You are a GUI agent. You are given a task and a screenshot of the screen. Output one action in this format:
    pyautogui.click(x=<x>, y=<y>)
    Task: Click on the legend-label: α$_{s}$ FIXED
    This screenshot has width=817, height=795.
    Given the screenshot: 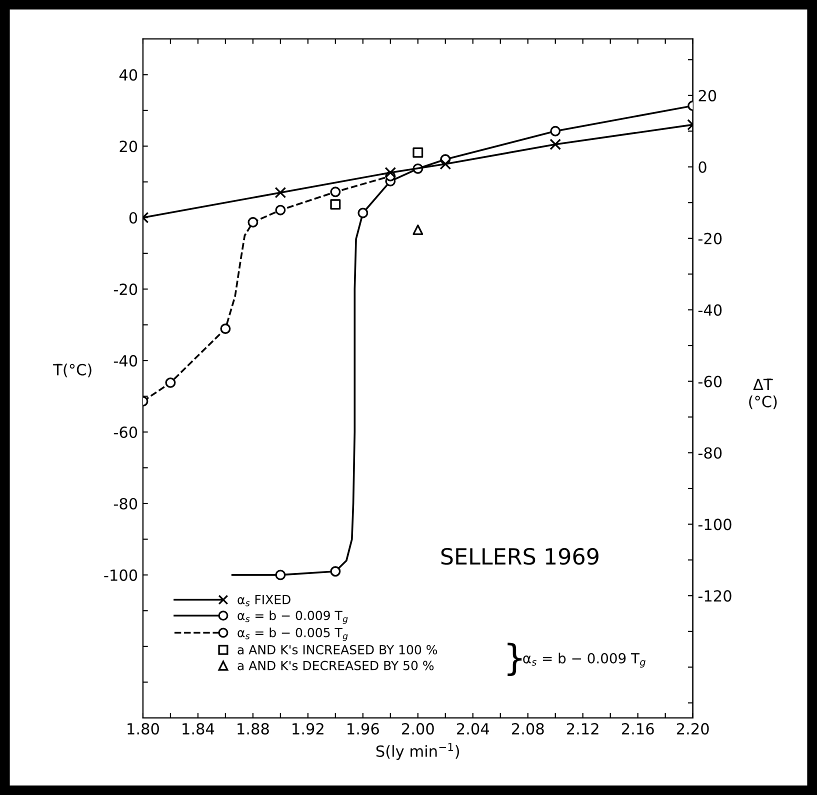 What is the action you would take?
    pyautogui.click(x=264, y=600)
    